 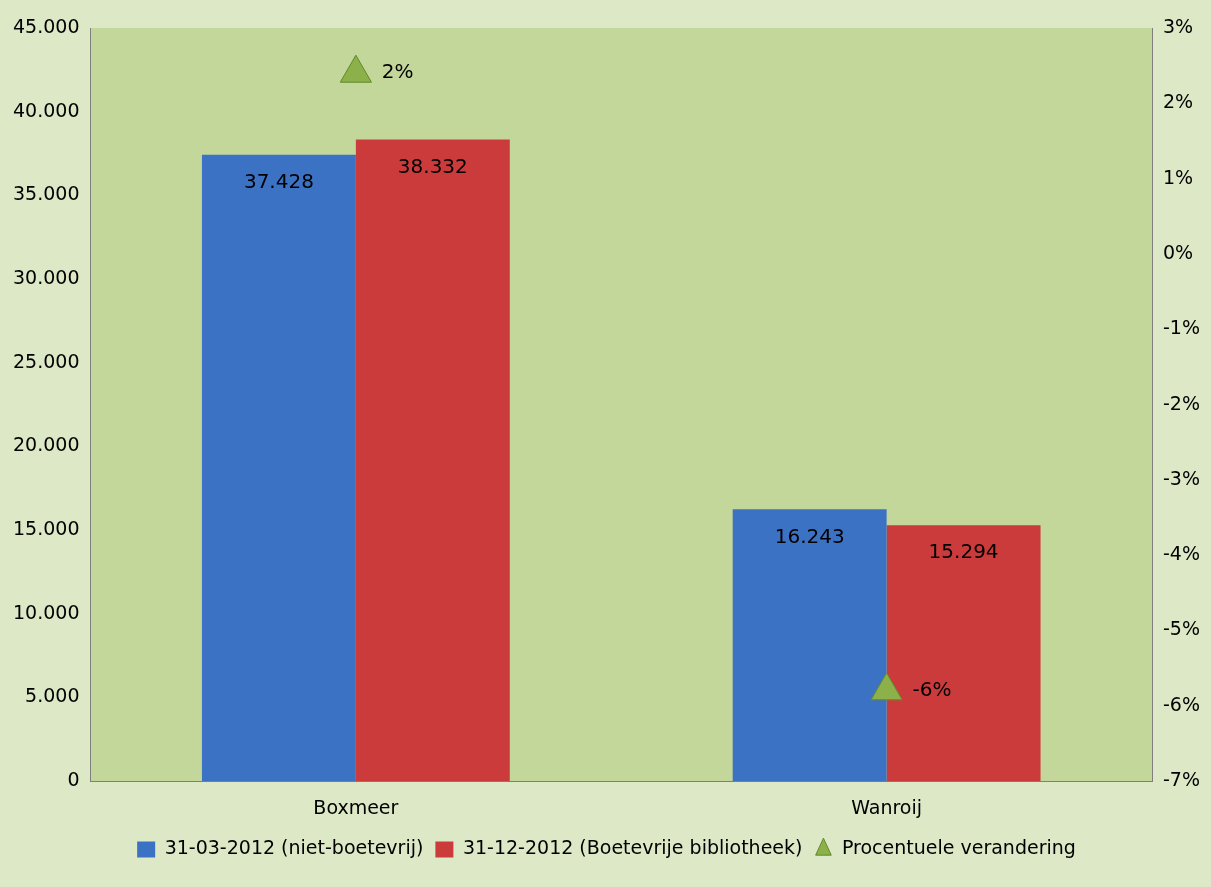 What do you see at coordinates (1181, 477) in the screenshot?
I see `y2-tick-label: -3%` at bounding box center [1181, 477].